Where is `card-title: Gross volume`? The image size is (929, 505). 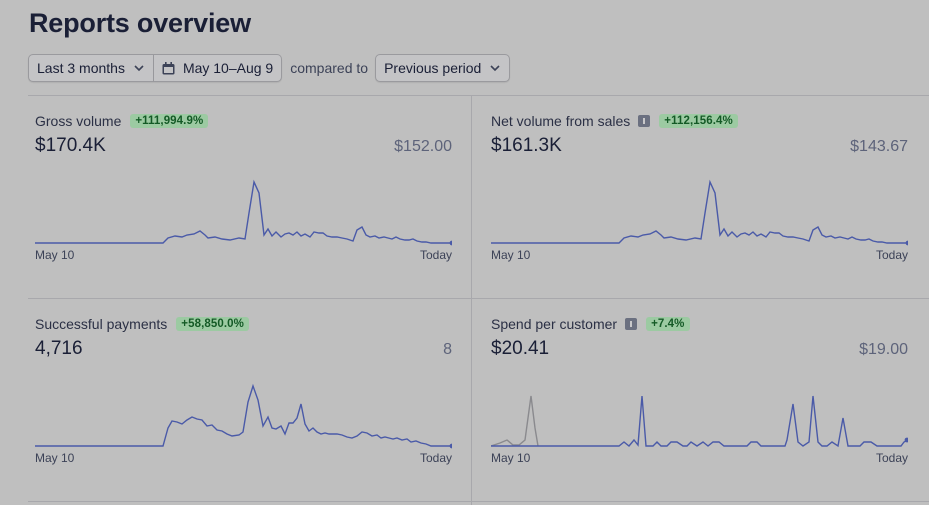 card-title: Gross volume is located at coordinates (78, 121).